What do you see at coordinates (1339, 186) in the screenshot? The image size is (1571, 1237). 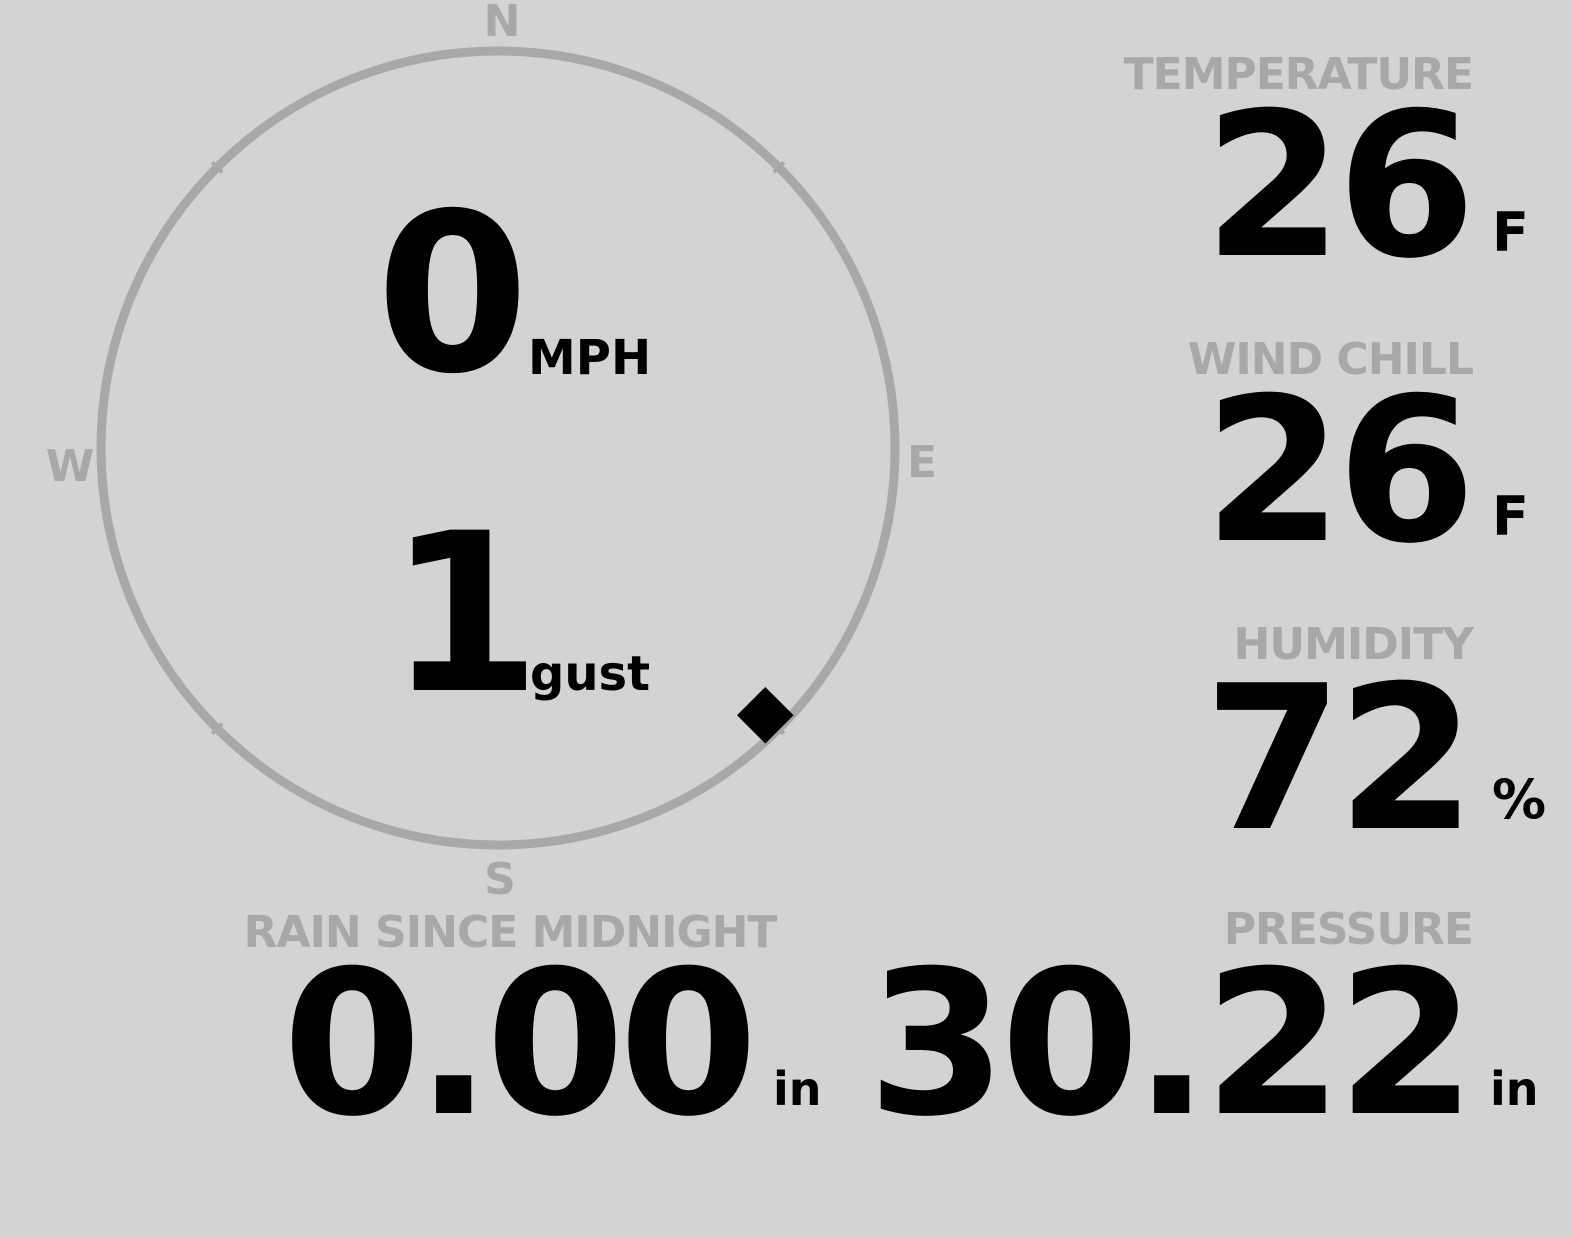 I see `temperature-value: 26` at bounding box center [1339, 186].